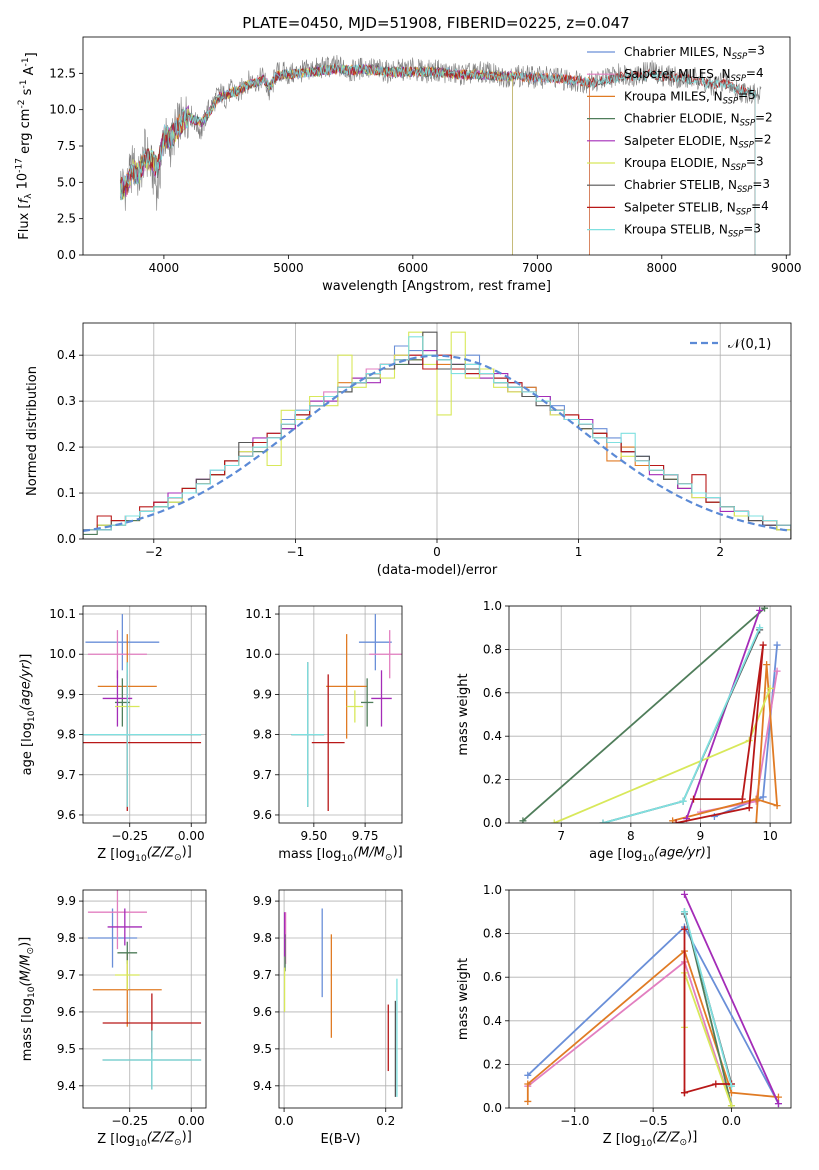 The height and width of the screenshot is (1170, 819). I want to click on x-tick-label: 9.50, so click(313, 836).